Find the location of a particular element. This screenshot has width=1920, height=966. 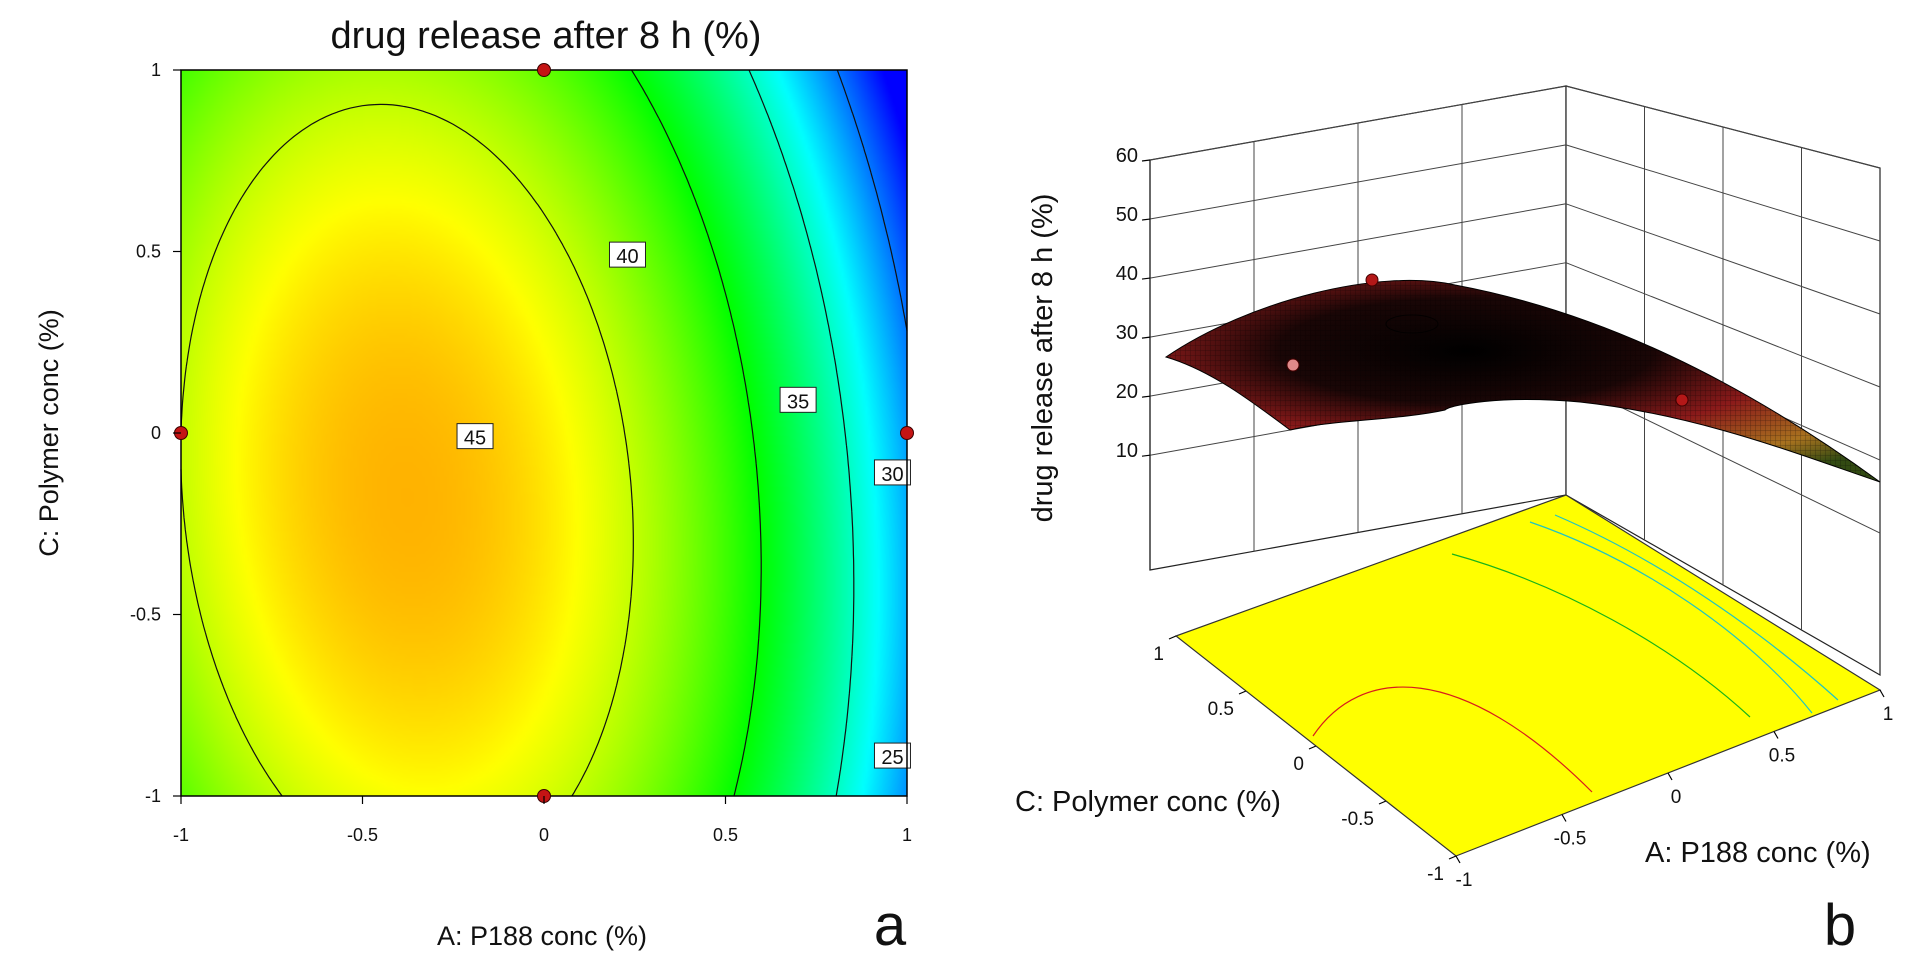

x-axis-ticks: -1 -0.5 0 0.5 1 is located at coordinates (542, 820).